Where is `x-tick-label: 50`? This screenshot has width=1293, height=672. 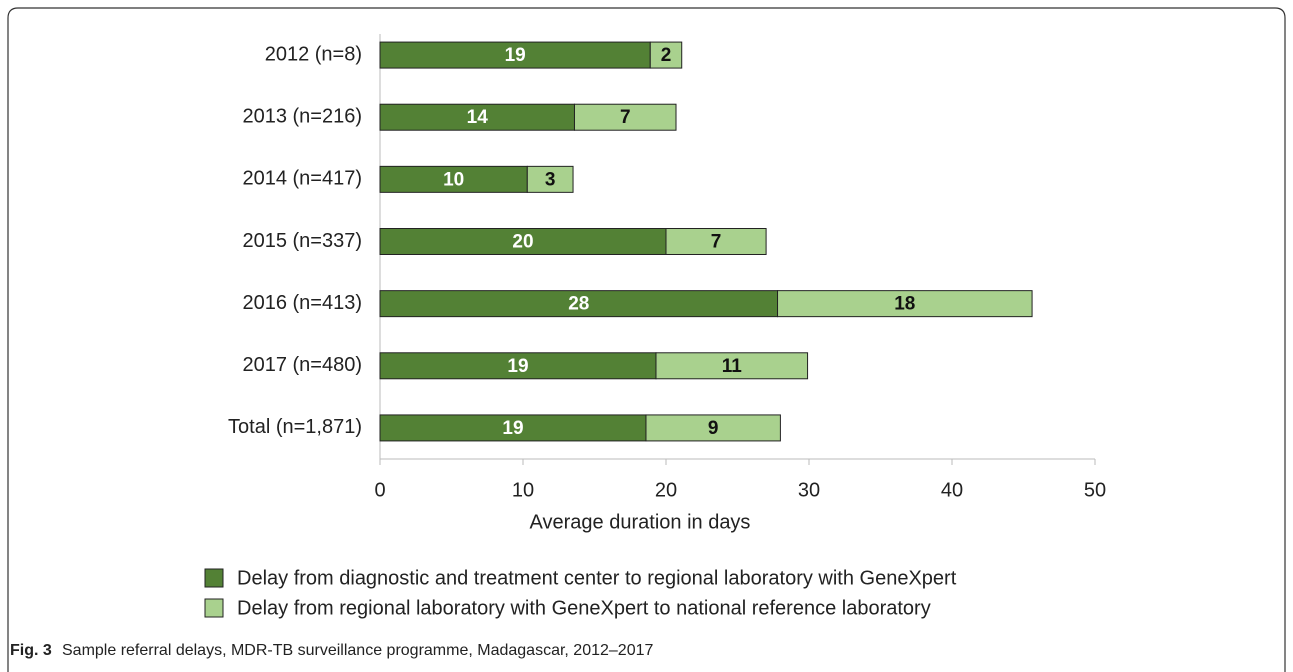
x-tick-label: 50 is located at coordinates (1095, 490).